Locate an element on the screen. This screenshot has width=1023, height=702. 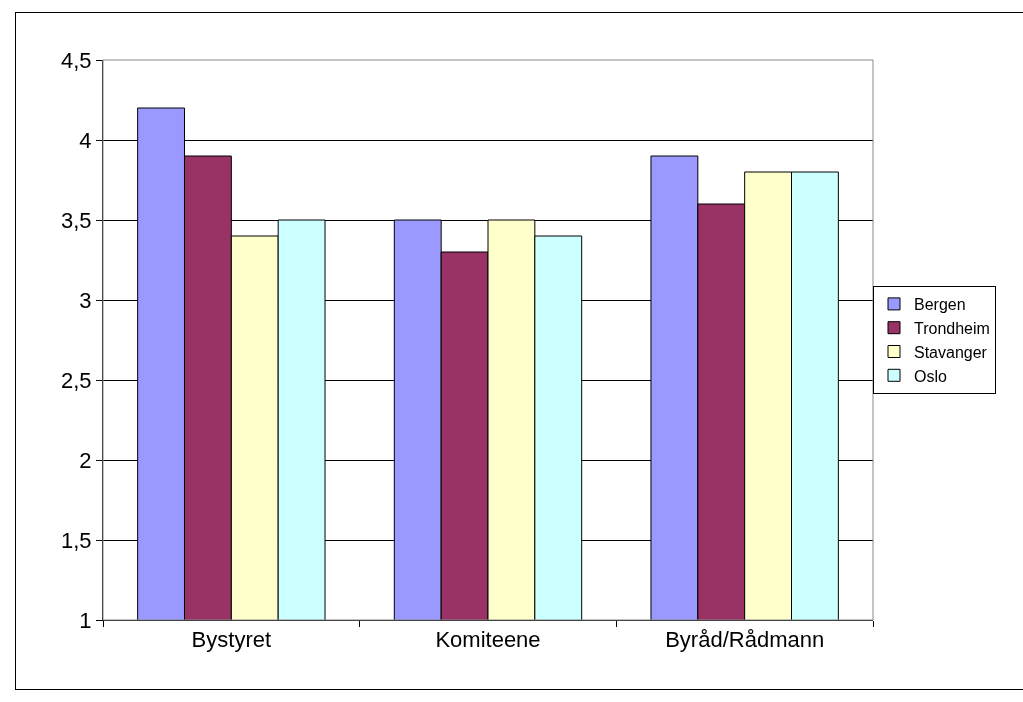
legend-label: Stavanger is located at coordinates (951, 352).